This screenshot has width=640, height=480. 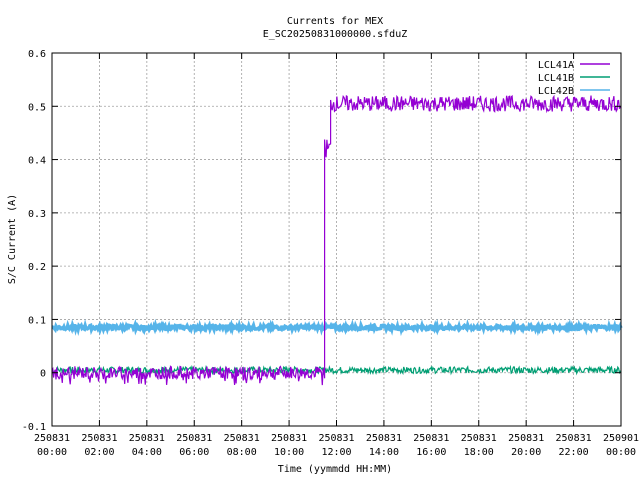 What do you see at coordinates (12, 239) in the screenshot?
I see `y-axis-label: S/C Current (A)` at bounding box center [12, 239].